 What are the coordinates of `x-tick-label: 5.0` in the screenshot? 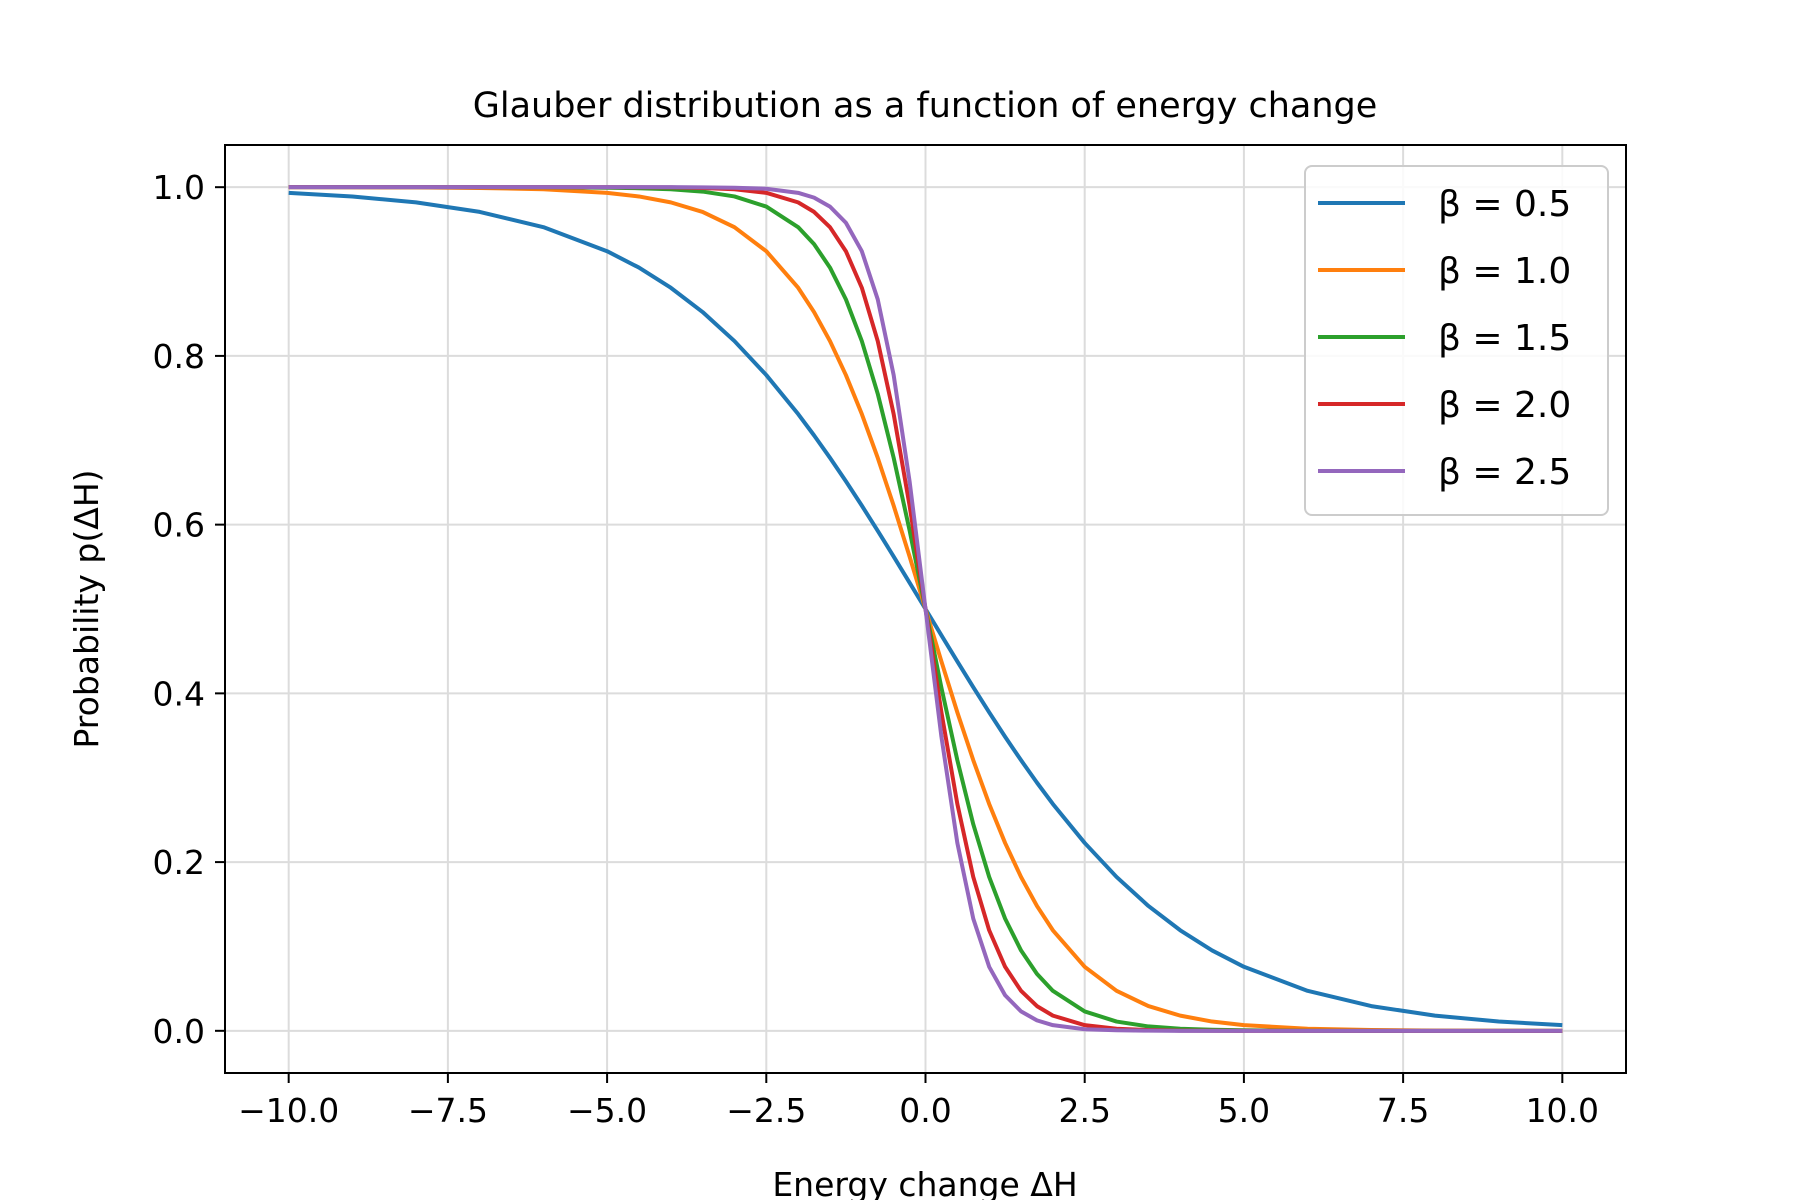 It's located at (1244, 1110).